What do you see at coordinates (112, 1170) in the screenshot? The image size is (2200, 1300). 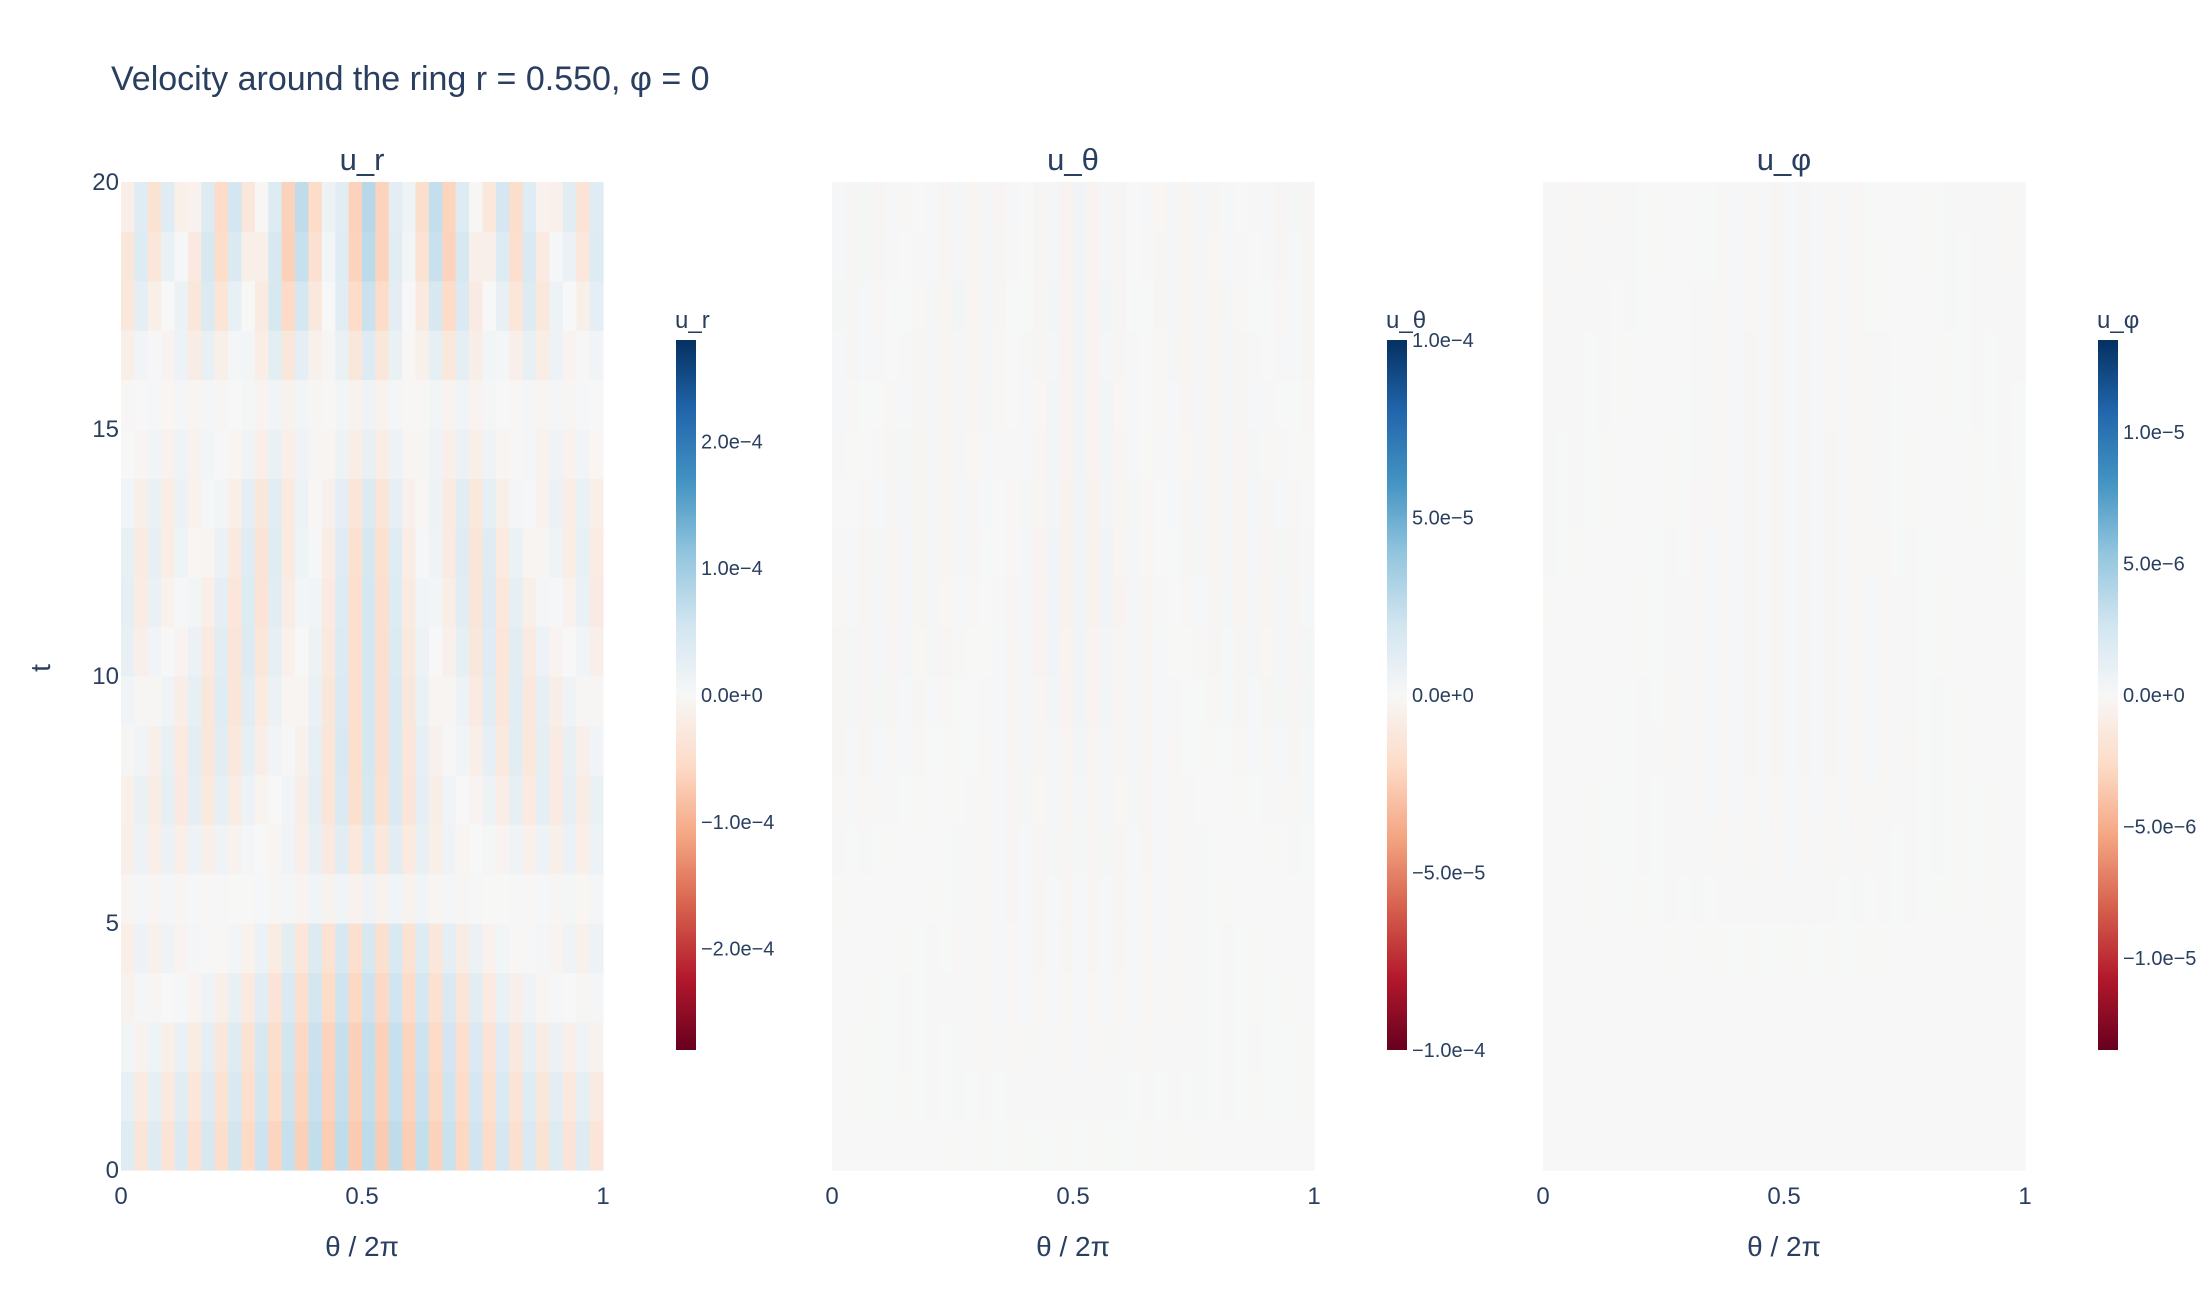 I see `y-tick-label: 0` at bounding box center [112, 1170].